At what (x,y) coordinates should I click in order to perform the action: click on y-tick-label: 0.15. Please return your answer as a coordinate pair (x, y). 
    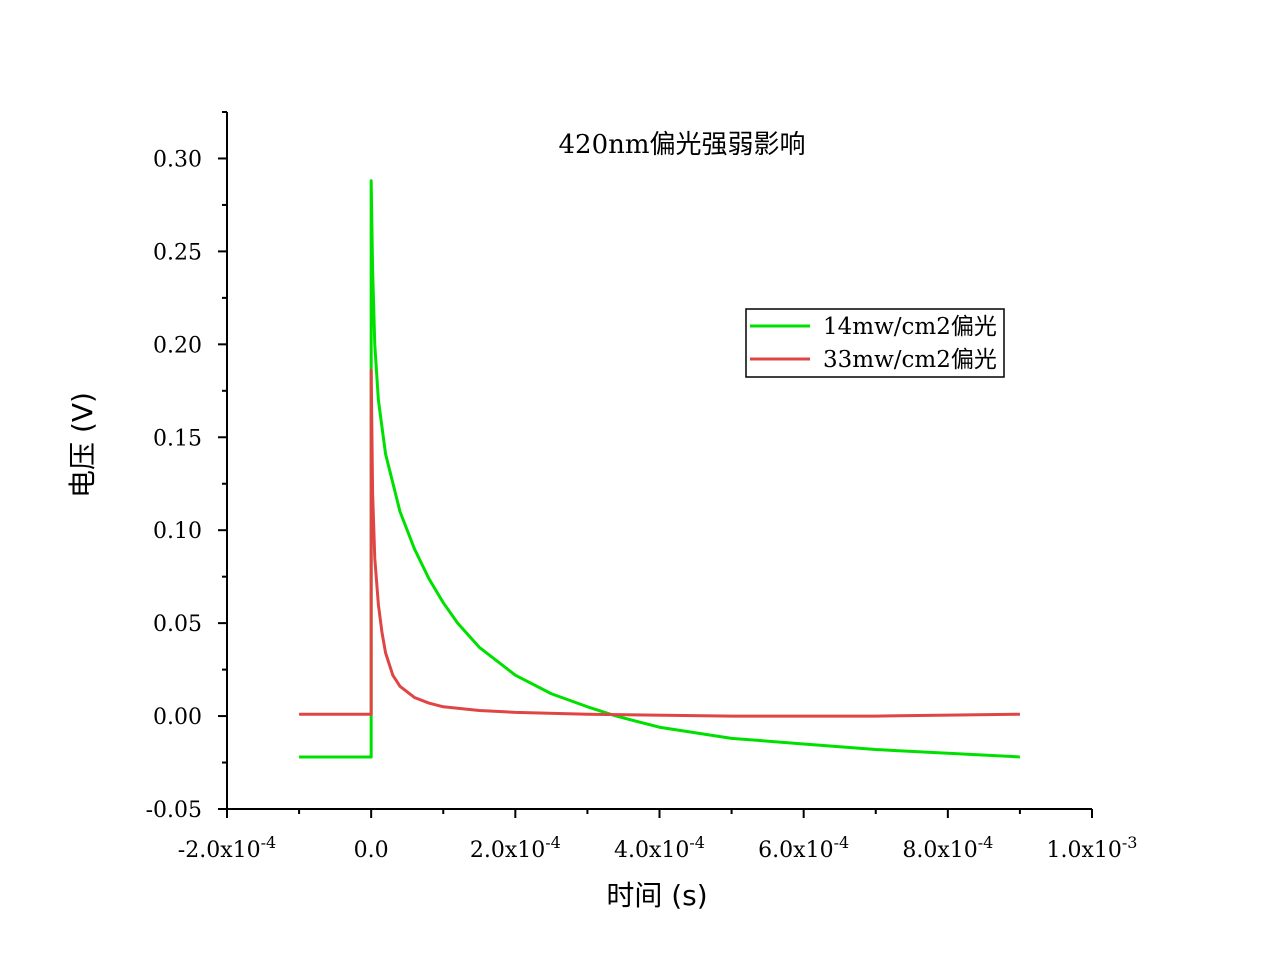
    Looking at the image, I should click on (177, 438).